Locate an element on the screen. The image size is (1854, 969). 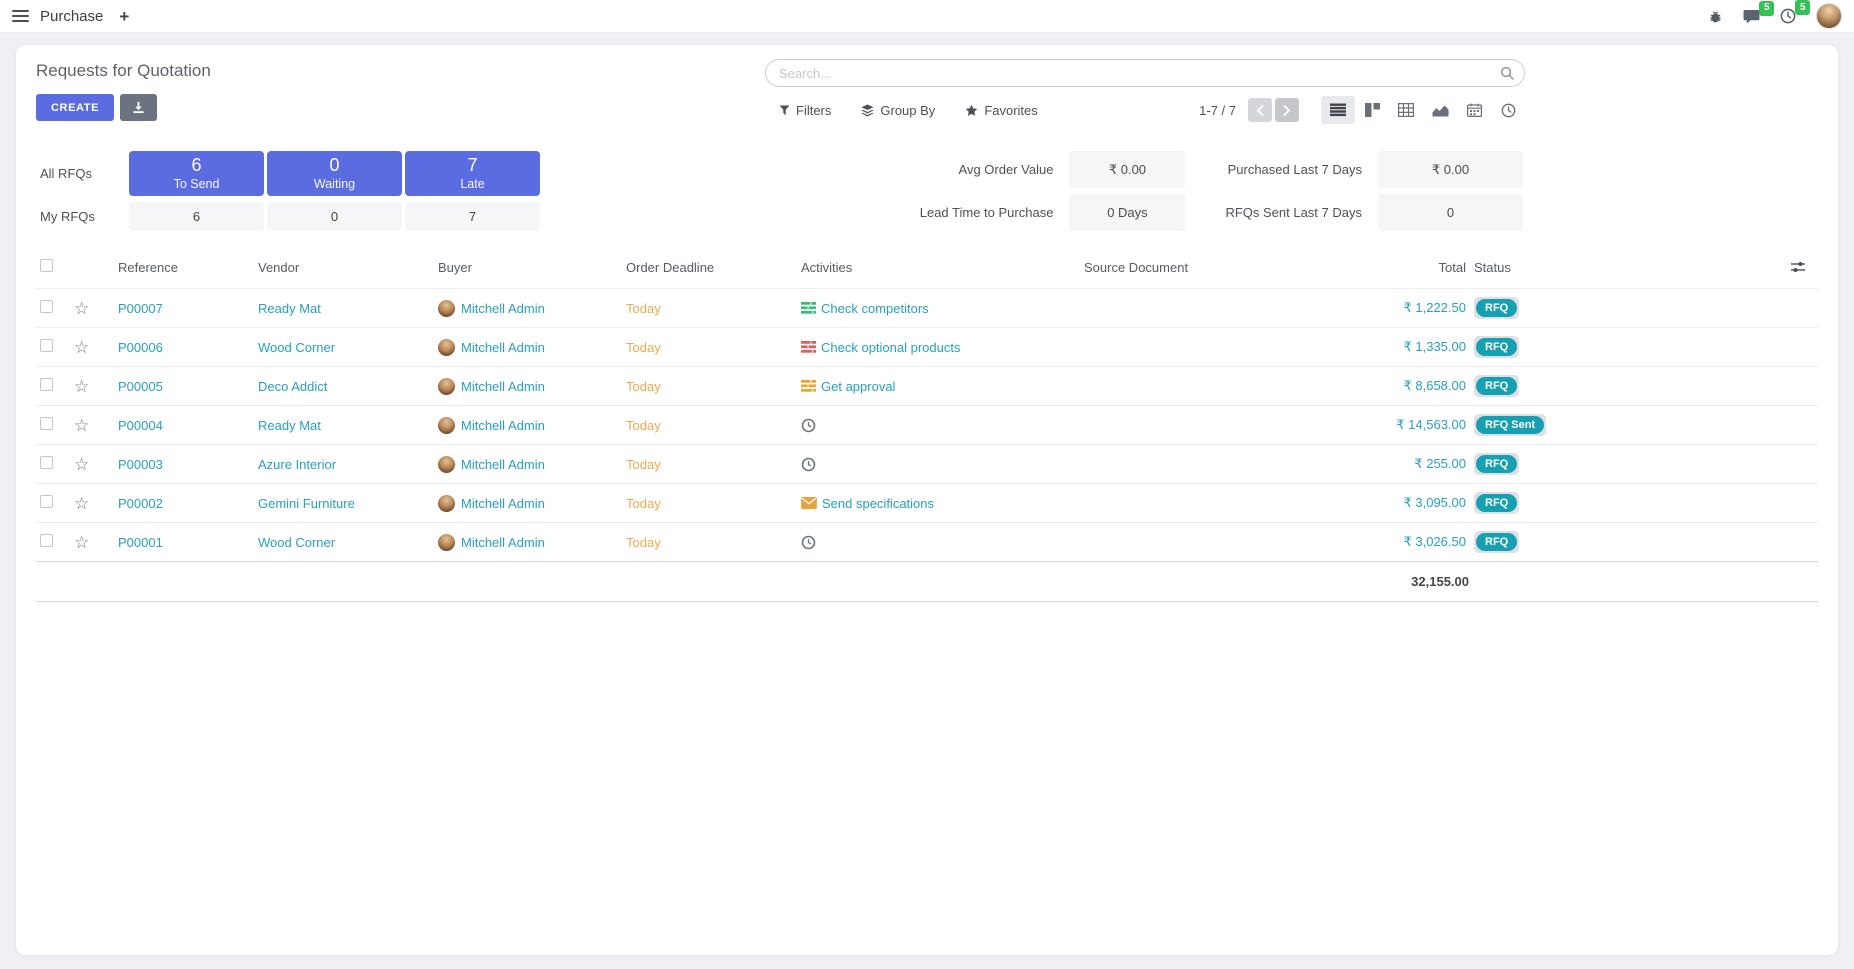
chat-bubble-icon is located at coordinates (1751, 16).